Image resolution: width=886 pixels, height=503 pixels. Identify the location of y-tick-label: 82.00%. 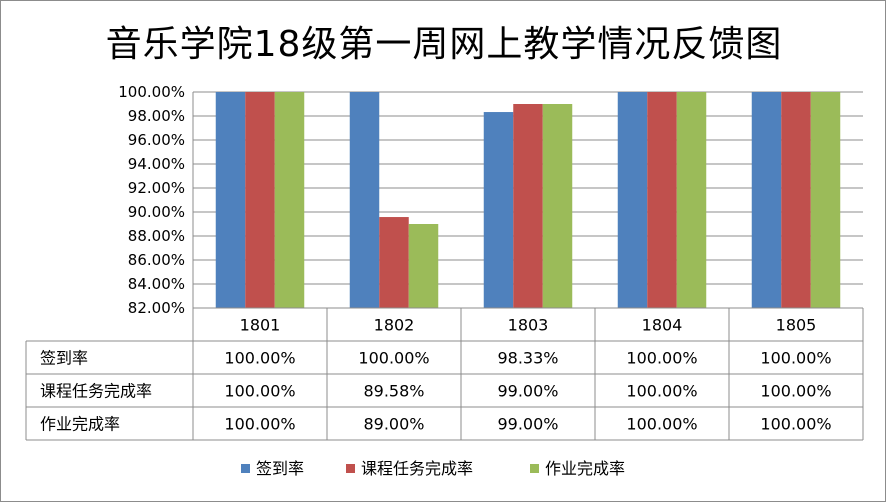
(156, 308).